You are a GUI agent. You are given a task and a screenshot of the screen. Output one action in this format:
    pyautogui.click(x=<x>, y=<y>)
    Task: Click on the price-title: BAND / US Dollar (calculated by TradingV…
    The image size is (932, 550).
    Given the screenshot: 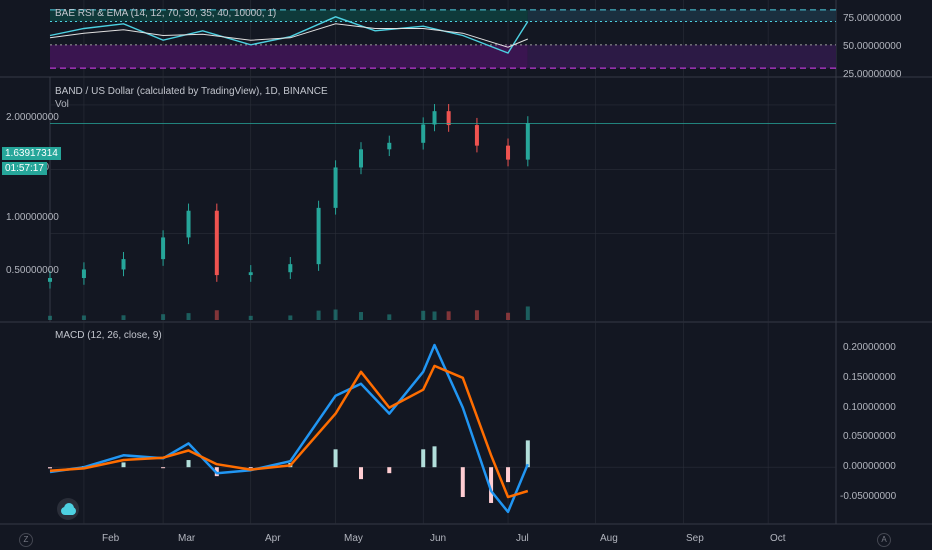 What is the action you would take?
    pyautogui.click(x=191, y=91)
    